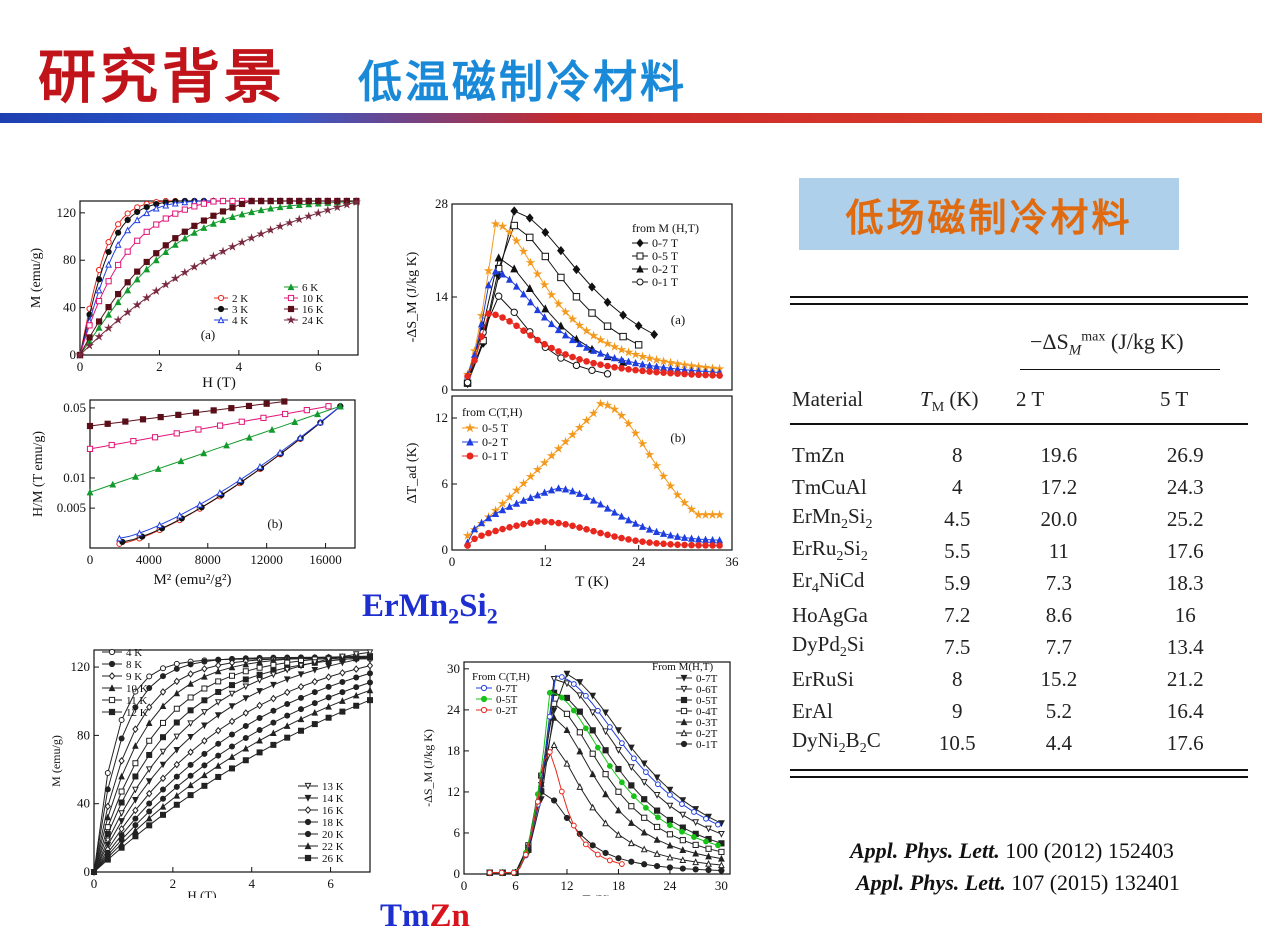 The width and height of the screenshot is (1262, 948). I want to click on cell-v5: 21.2, so click(1185, 678).